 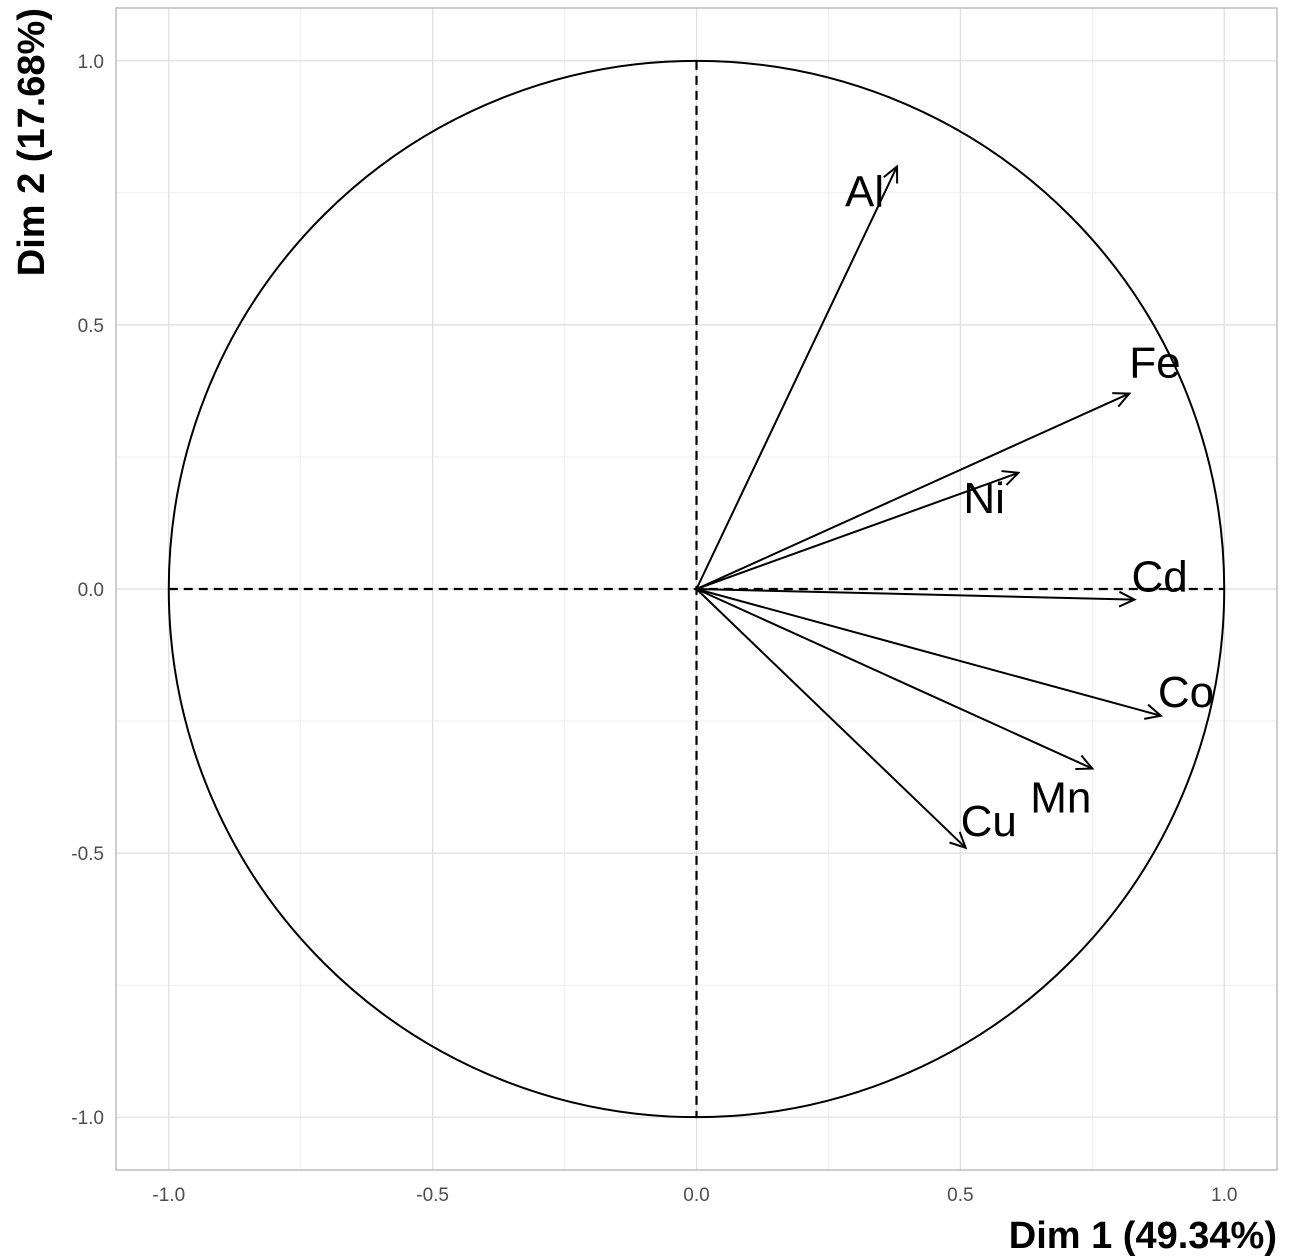 I want to click on variable-arrow-fe, so click(x=914, y=491).